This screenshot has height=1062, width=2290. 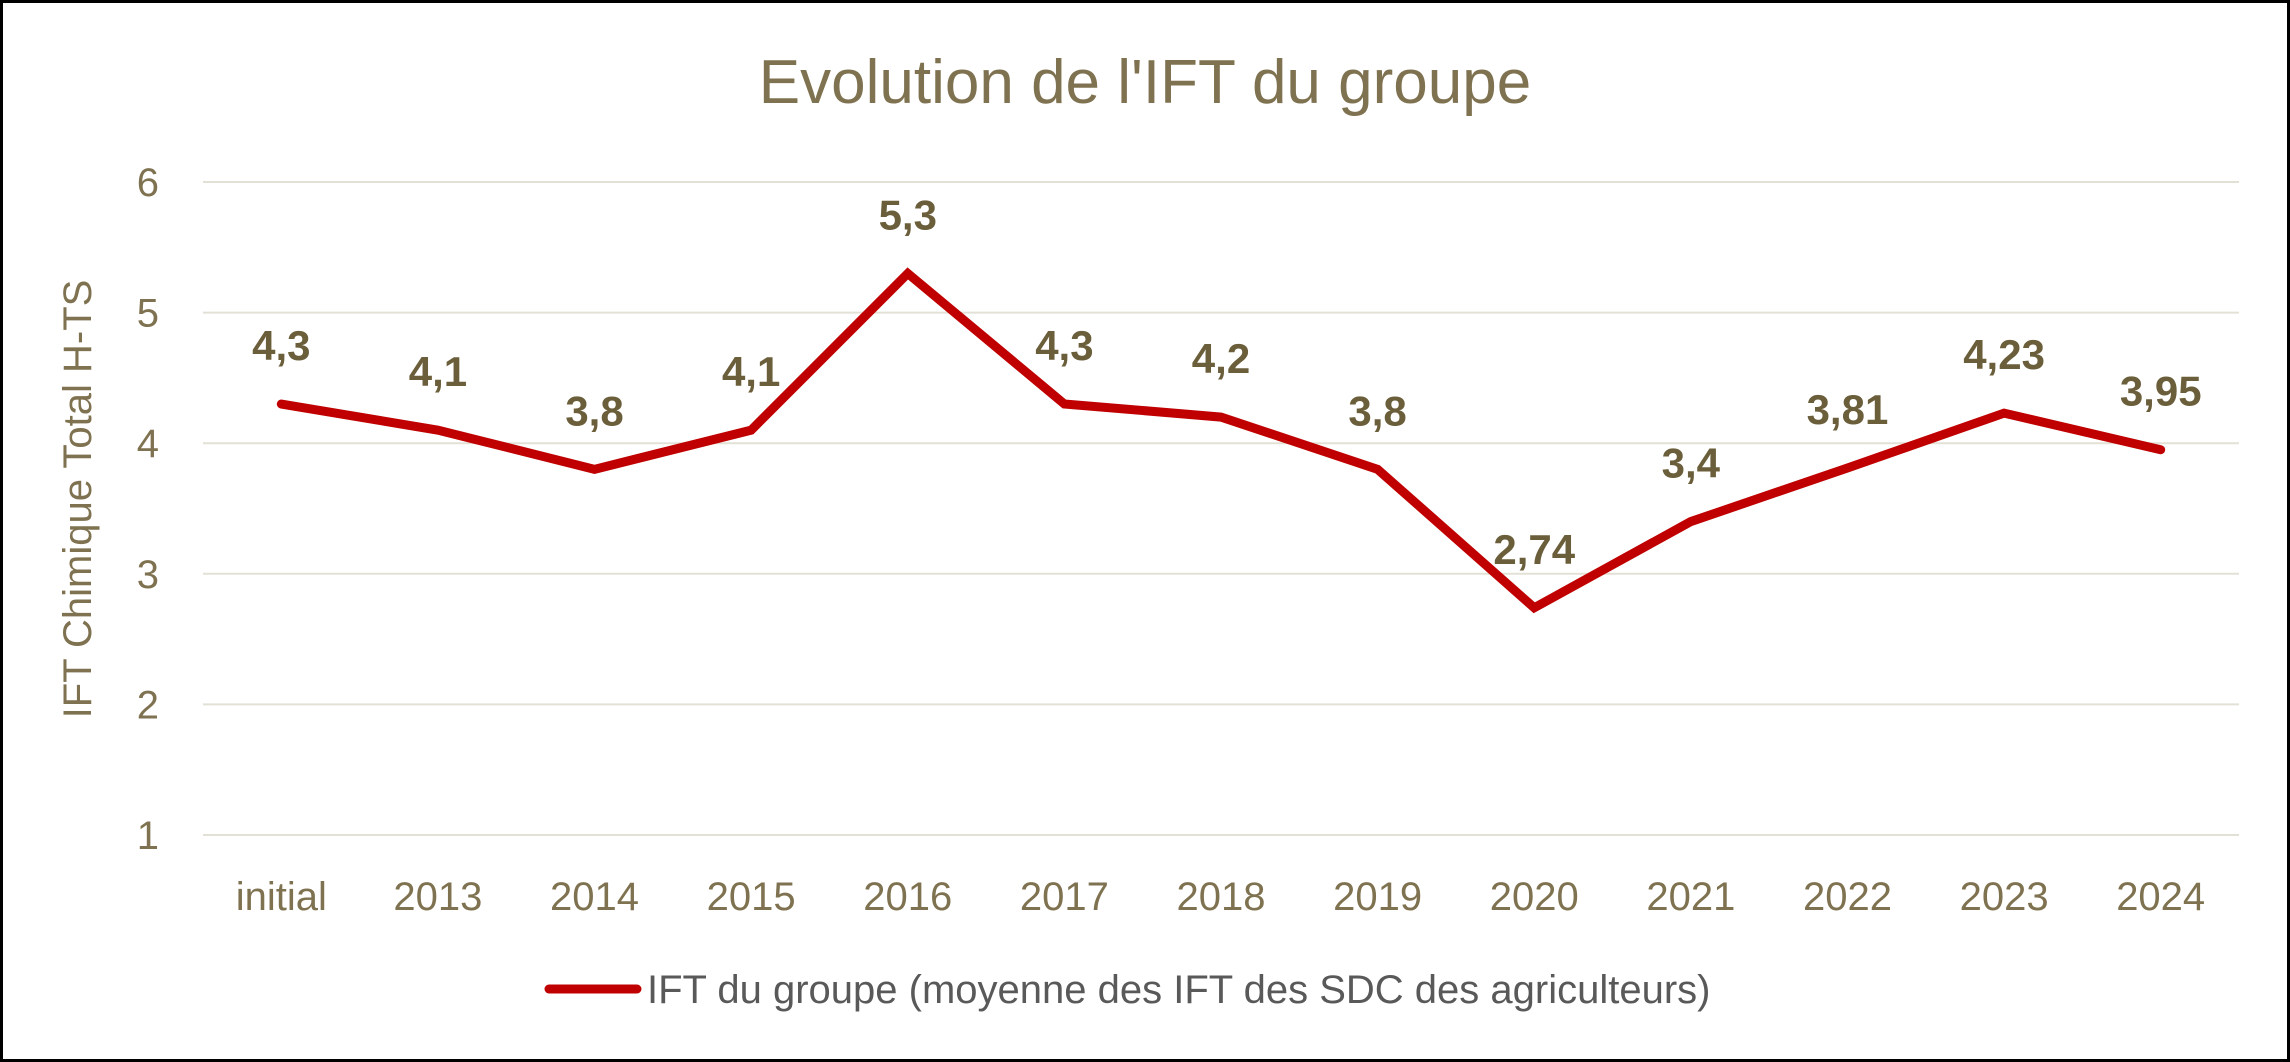 What do you see at coordinates (2161, 391) in the screenshot?
I see `data-label: 3,95` at bounding box center [2161, 391].